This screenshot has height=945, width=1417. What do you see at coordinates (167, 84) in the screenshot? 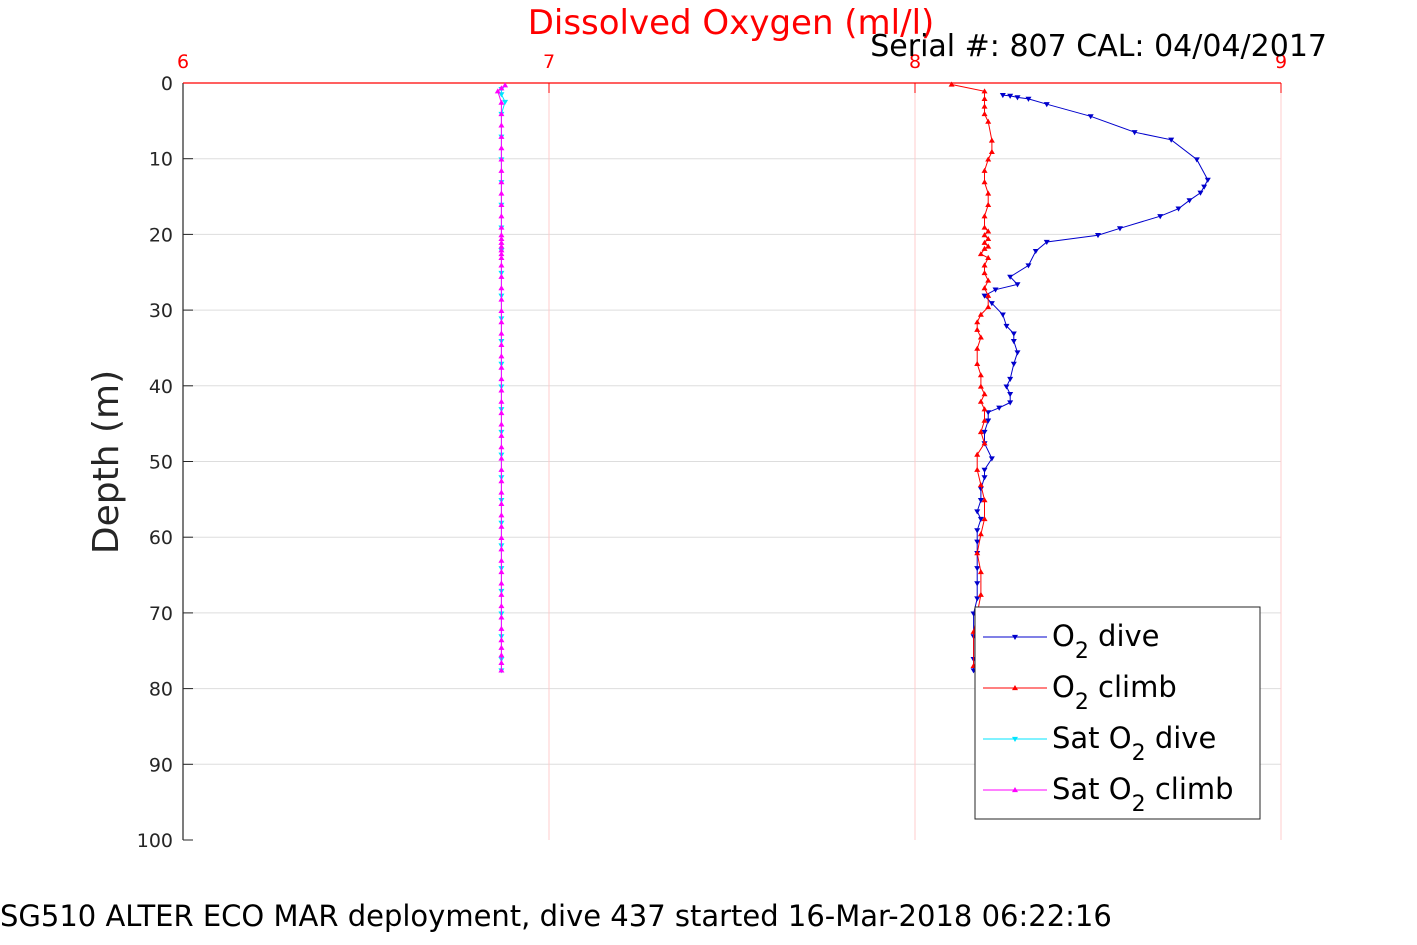
I see `y-tick-label: 0` at bounding box center [167, 84].